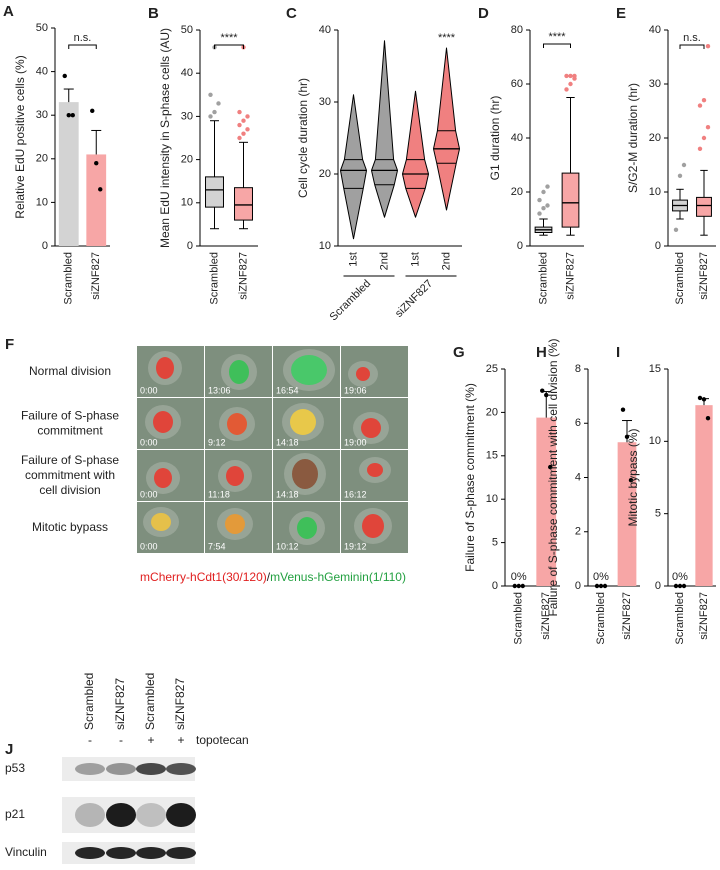  Describe the element at coordinates (655, 84) in the screenshot. I see `y-tick-label: 30` at that location.